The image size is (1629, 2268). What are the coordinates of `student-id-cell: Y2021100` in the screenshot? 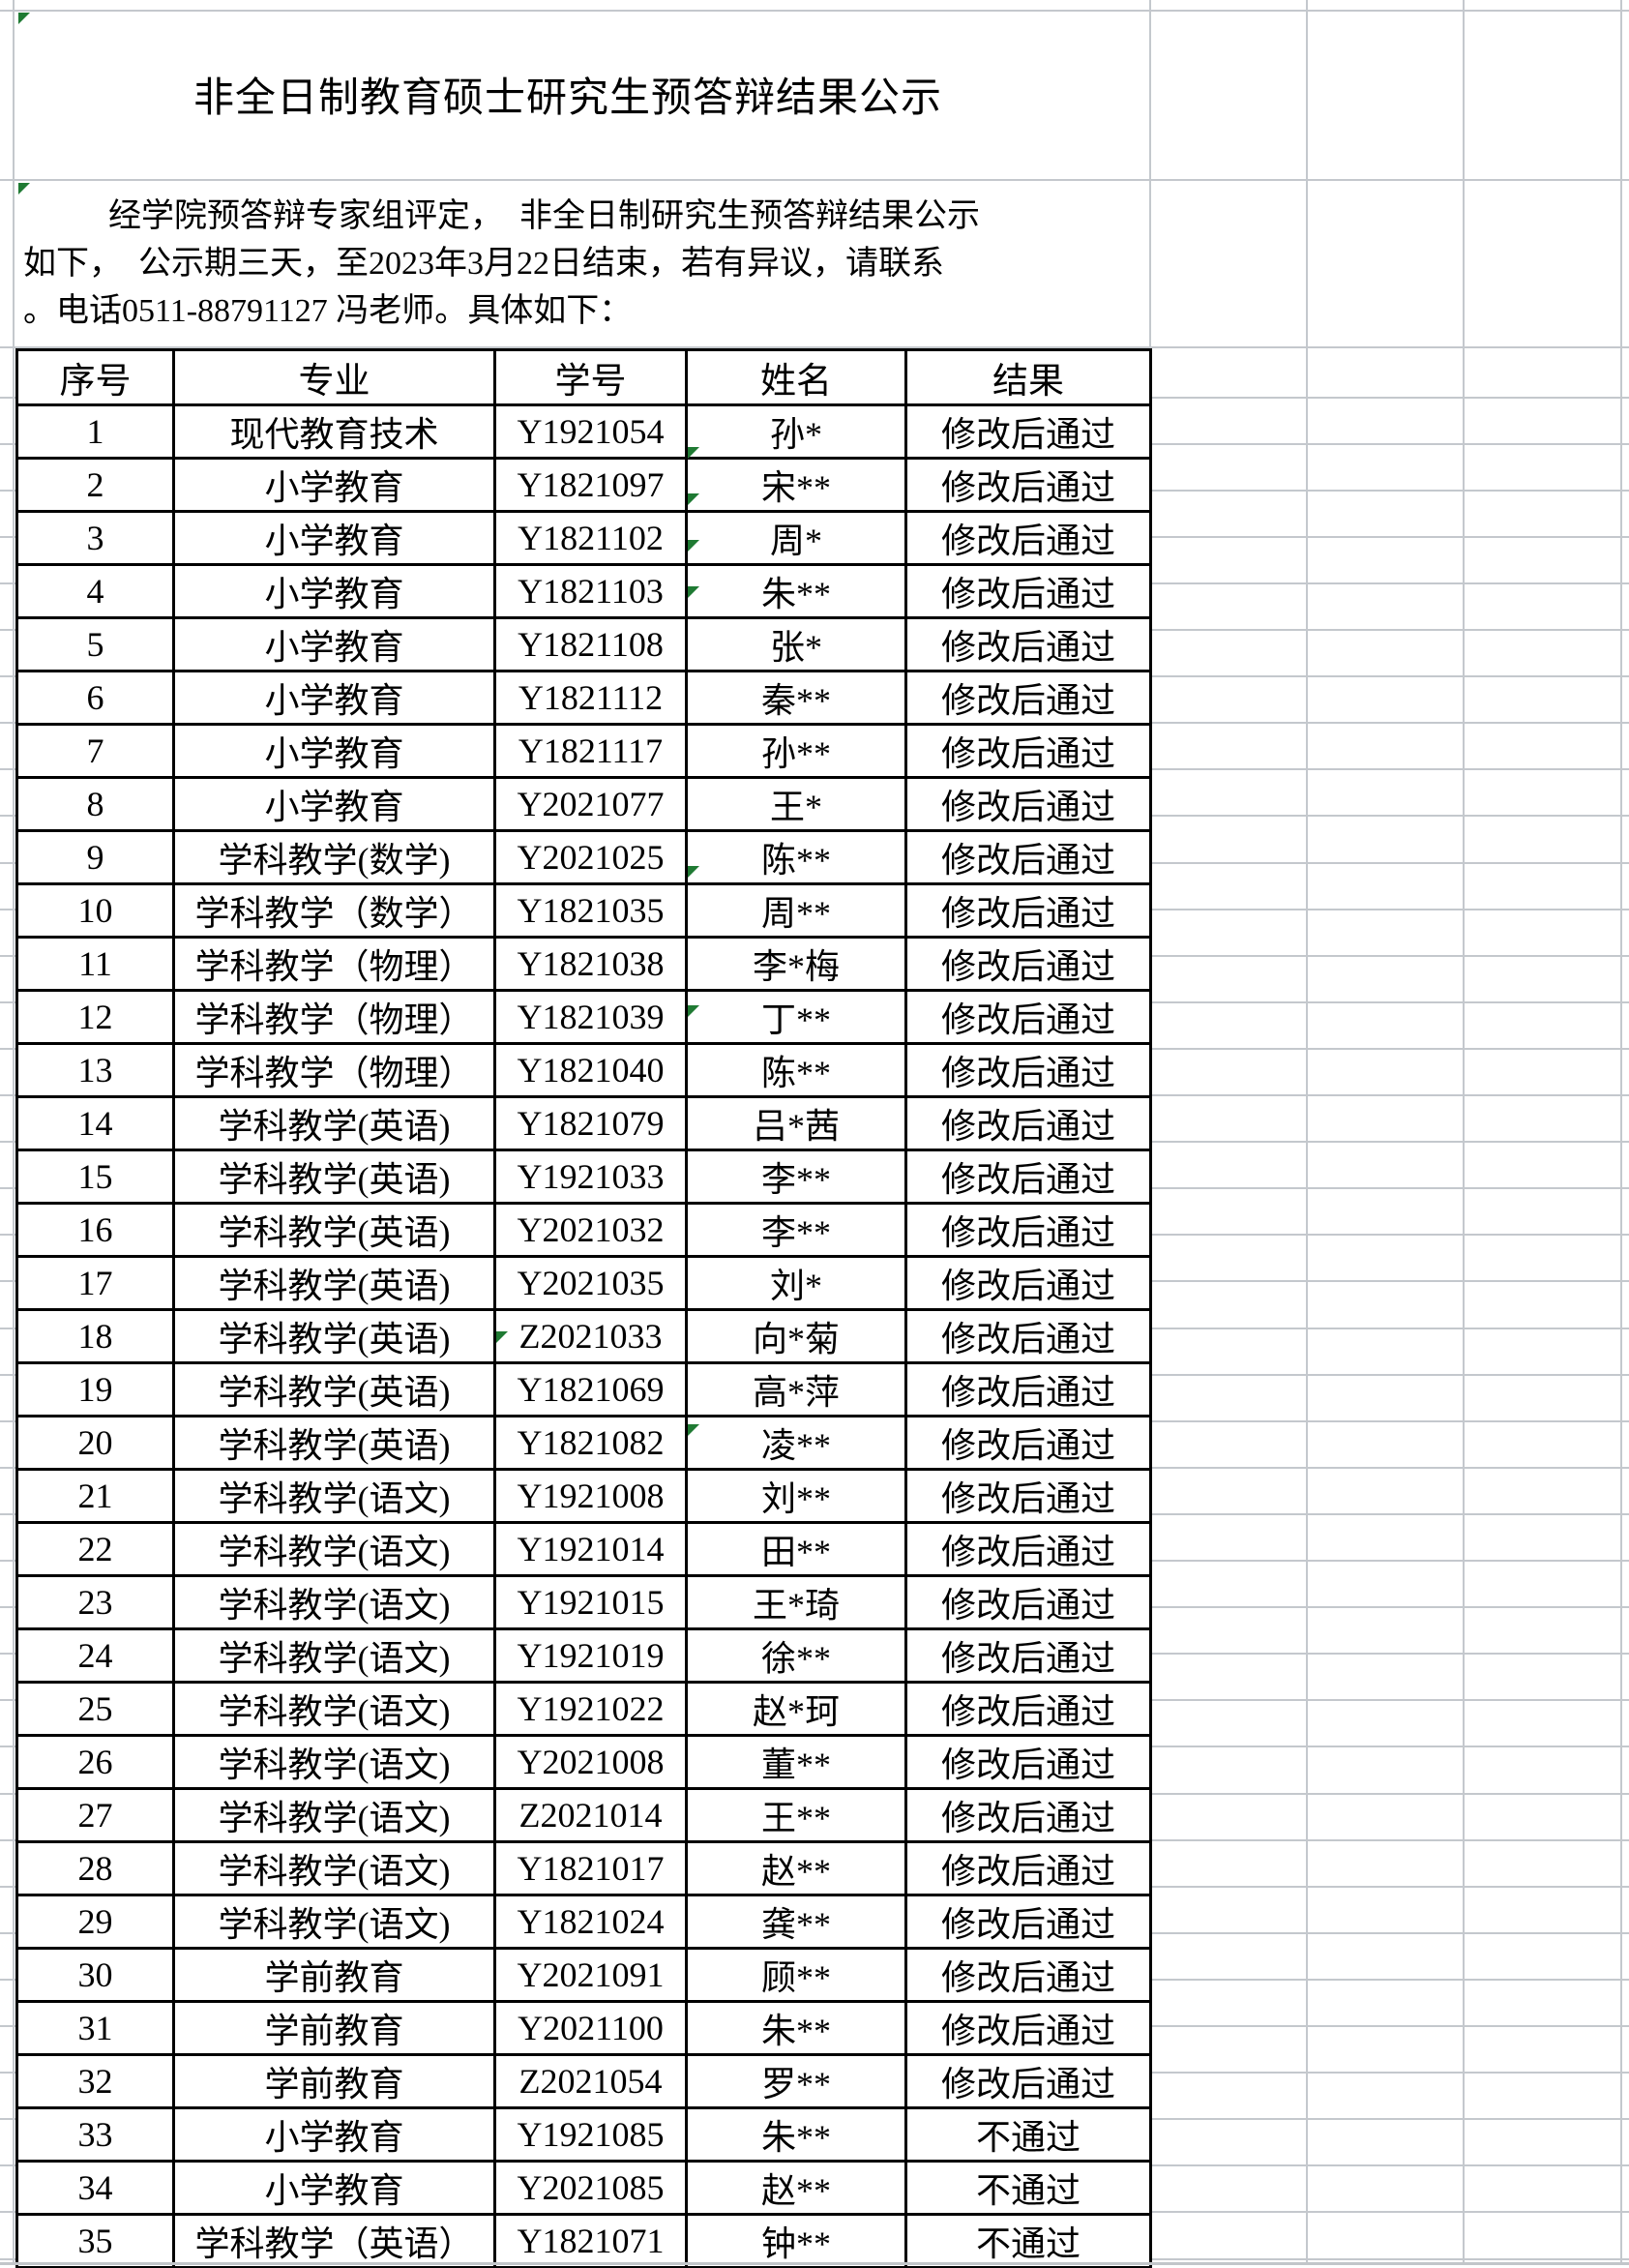 It's located at (590, 2028).